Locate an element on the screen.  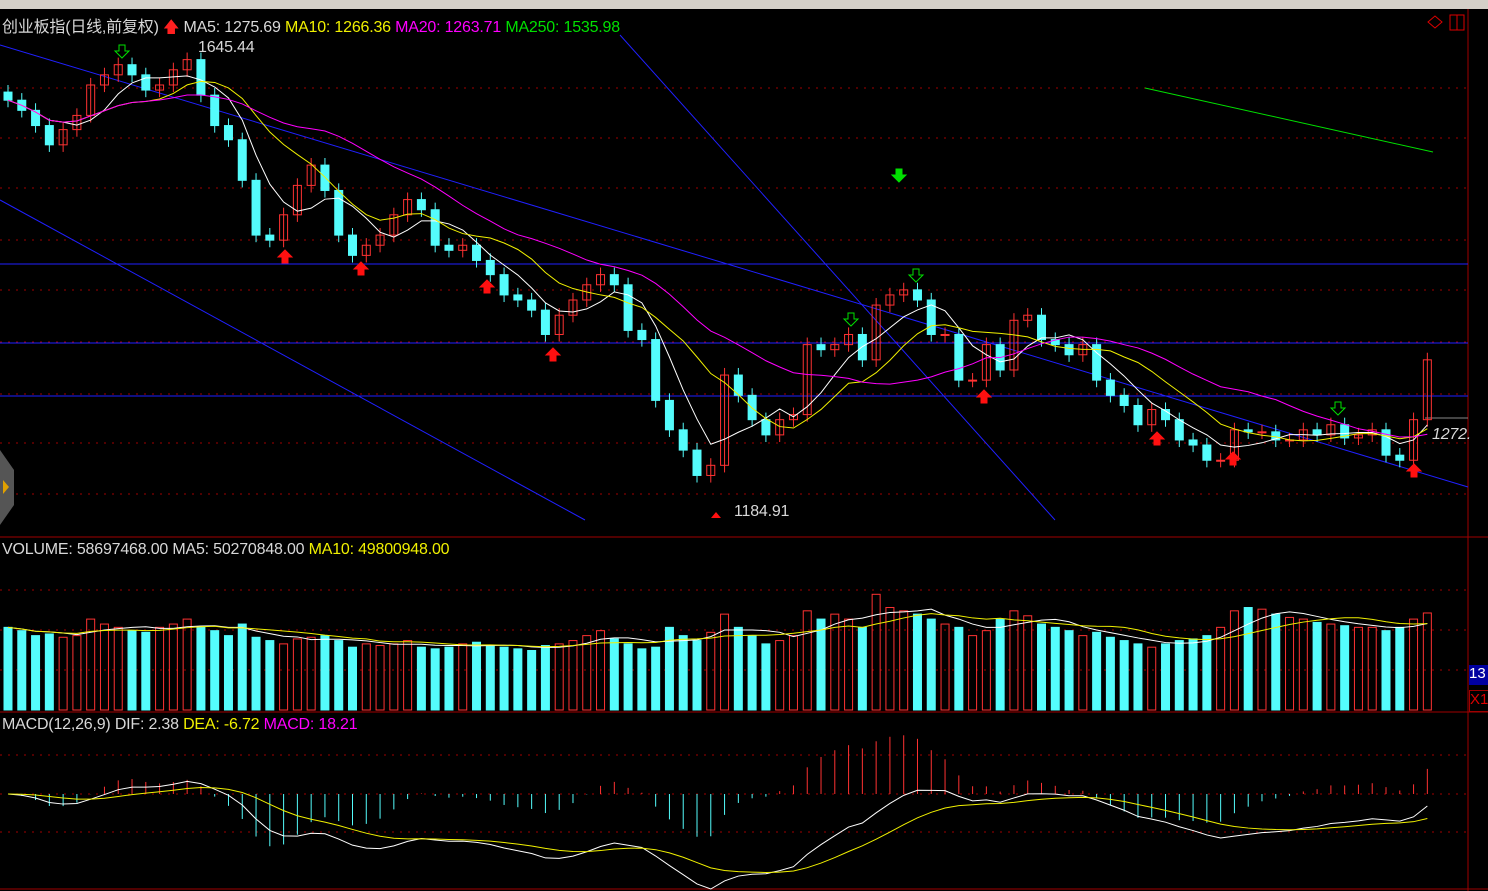
diamond-icon is located at coordinates (1435, 22).